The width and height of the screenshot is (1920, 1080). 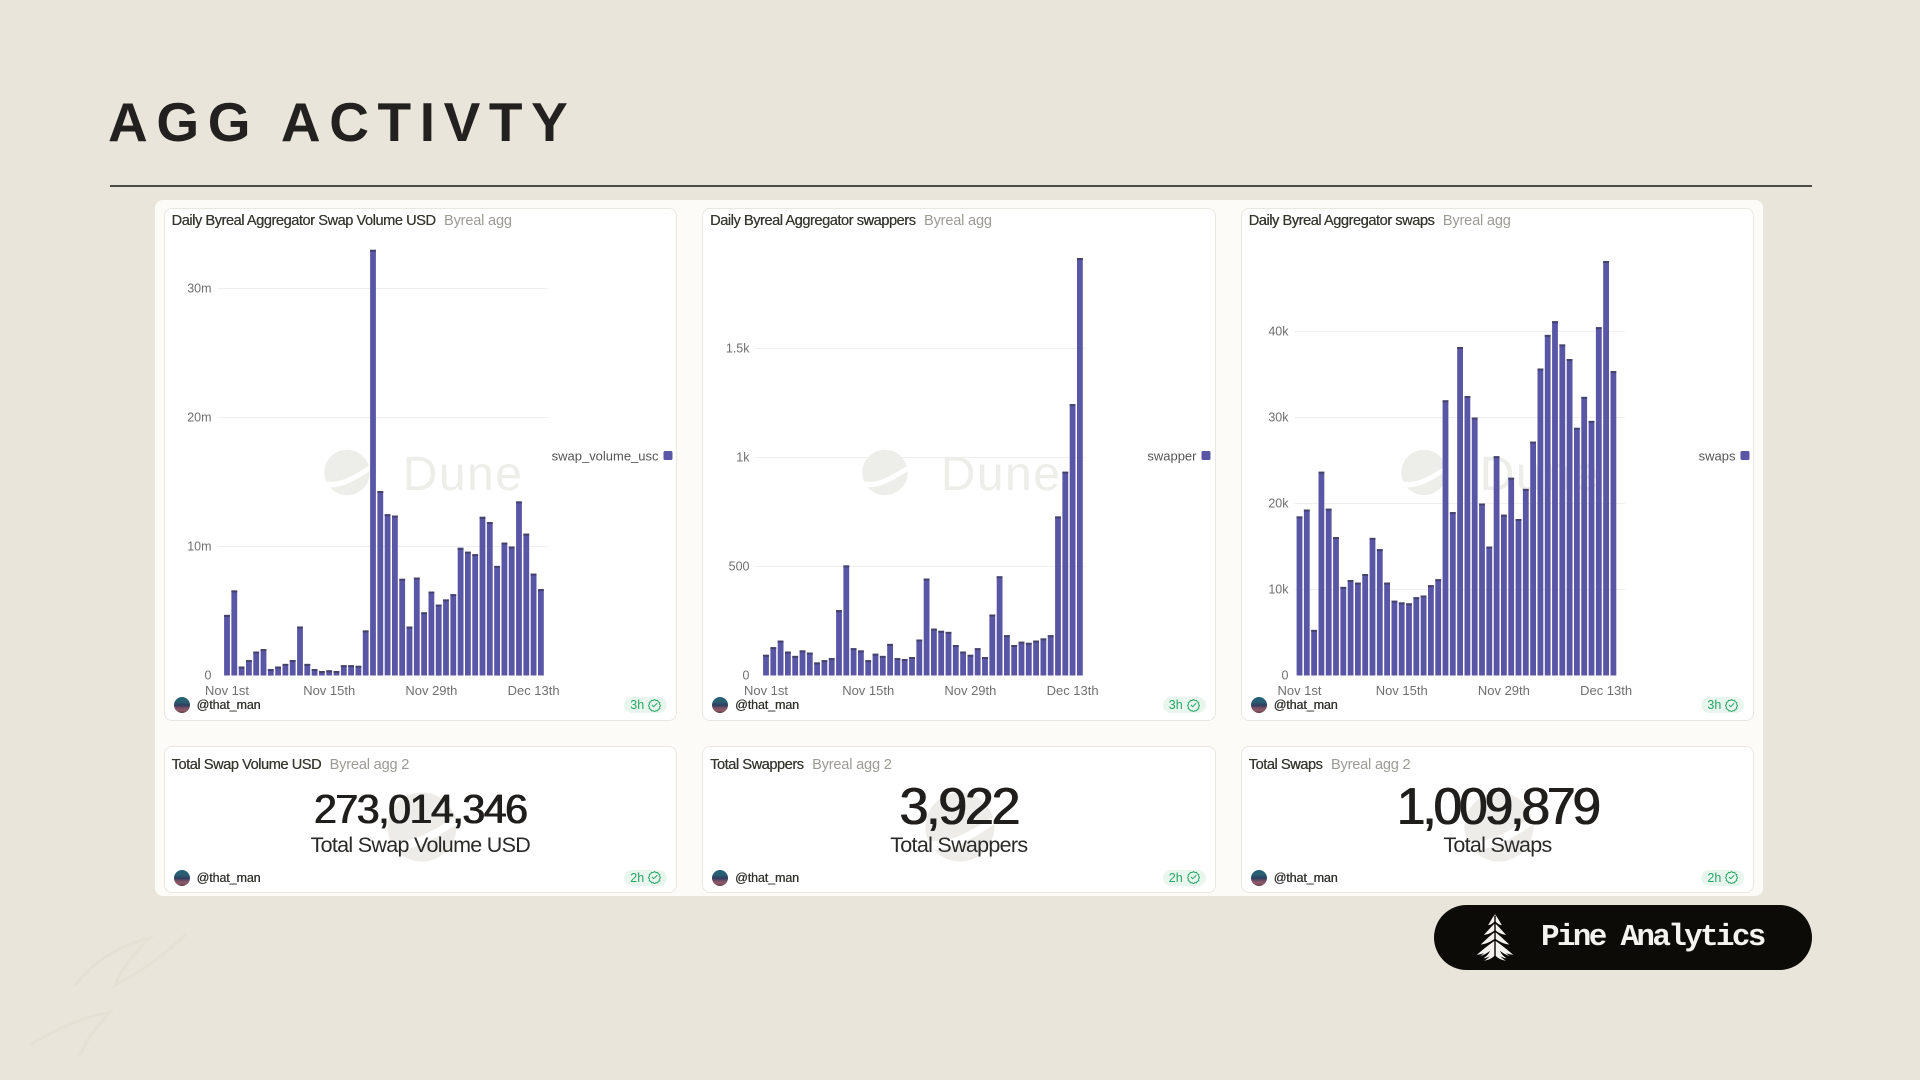 What do you see at coordinates (738, 348) in the screenshot?
I see `svg-text: 1.5k` at bounding box center [738, 348].